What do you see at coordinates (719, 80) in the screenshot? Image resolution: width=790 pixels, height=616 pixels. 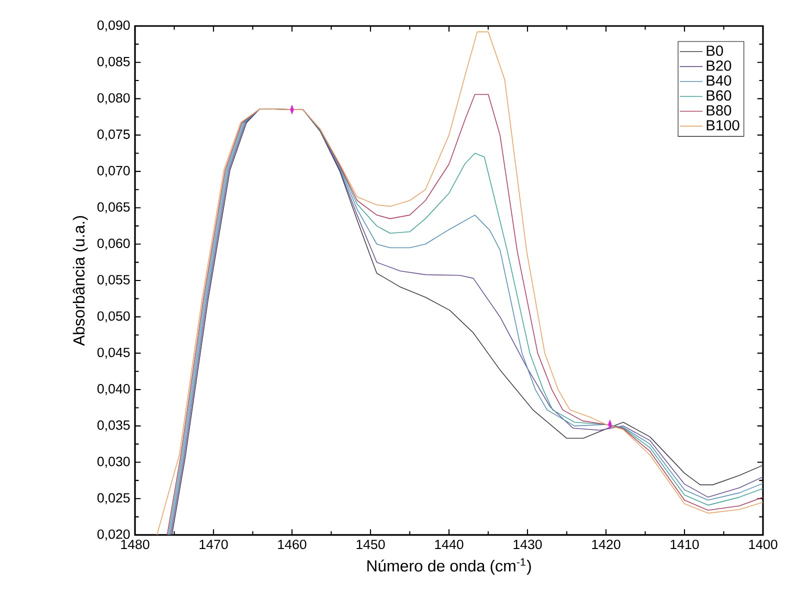 I see `legend-label: B40` at bounding box center [719, 80].